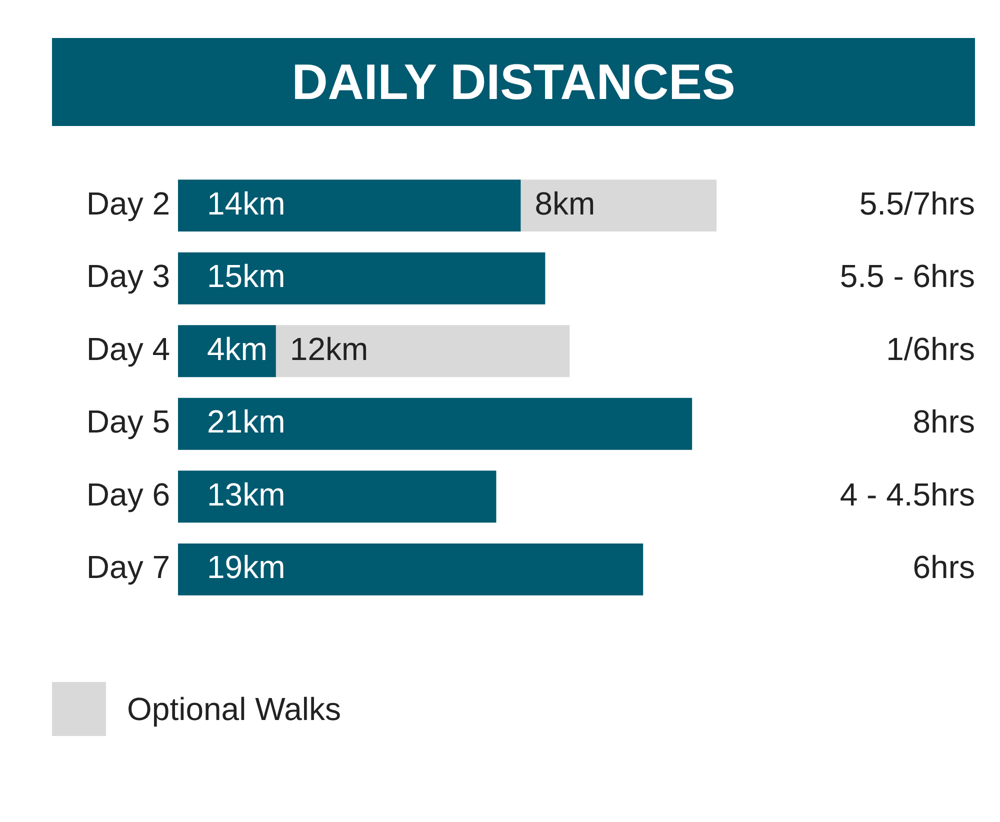 This screenshot has width=1000, height=822. What do you see at coordinates (128, 494) in the screenshot?
I see `y-tick-label: Day 6` at bounding box center [128, 494].